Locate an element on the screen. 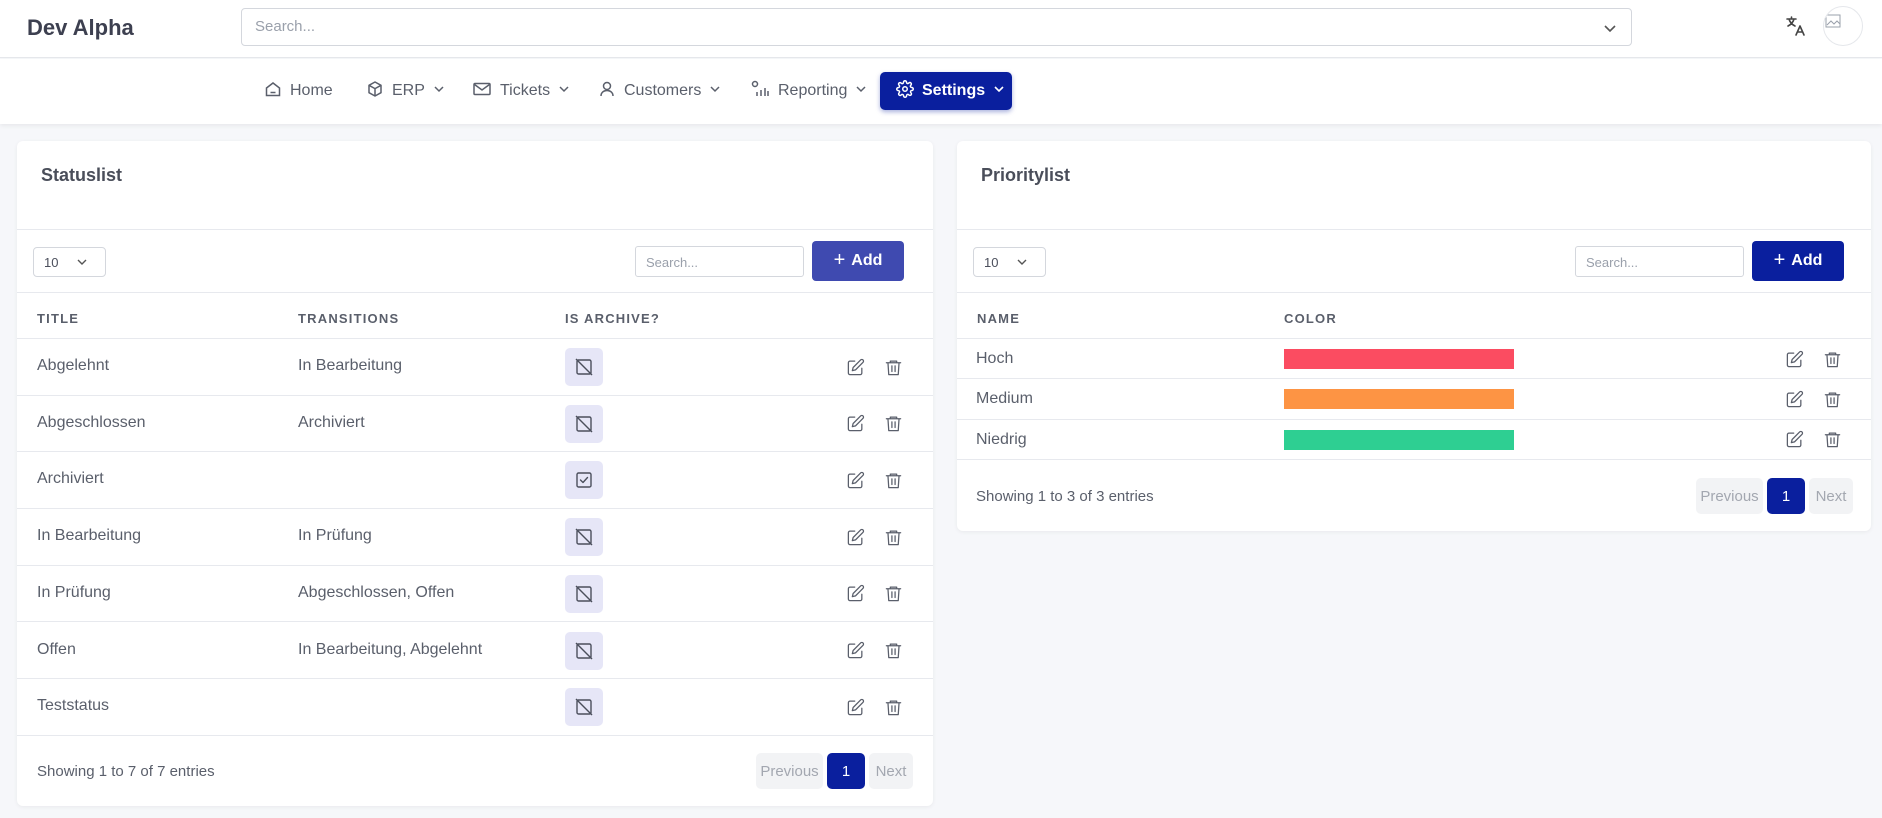 The width and height of the screenshot is (1882, 818). status-transitions: In Bearbeitung is located at coordinates (350, 365).